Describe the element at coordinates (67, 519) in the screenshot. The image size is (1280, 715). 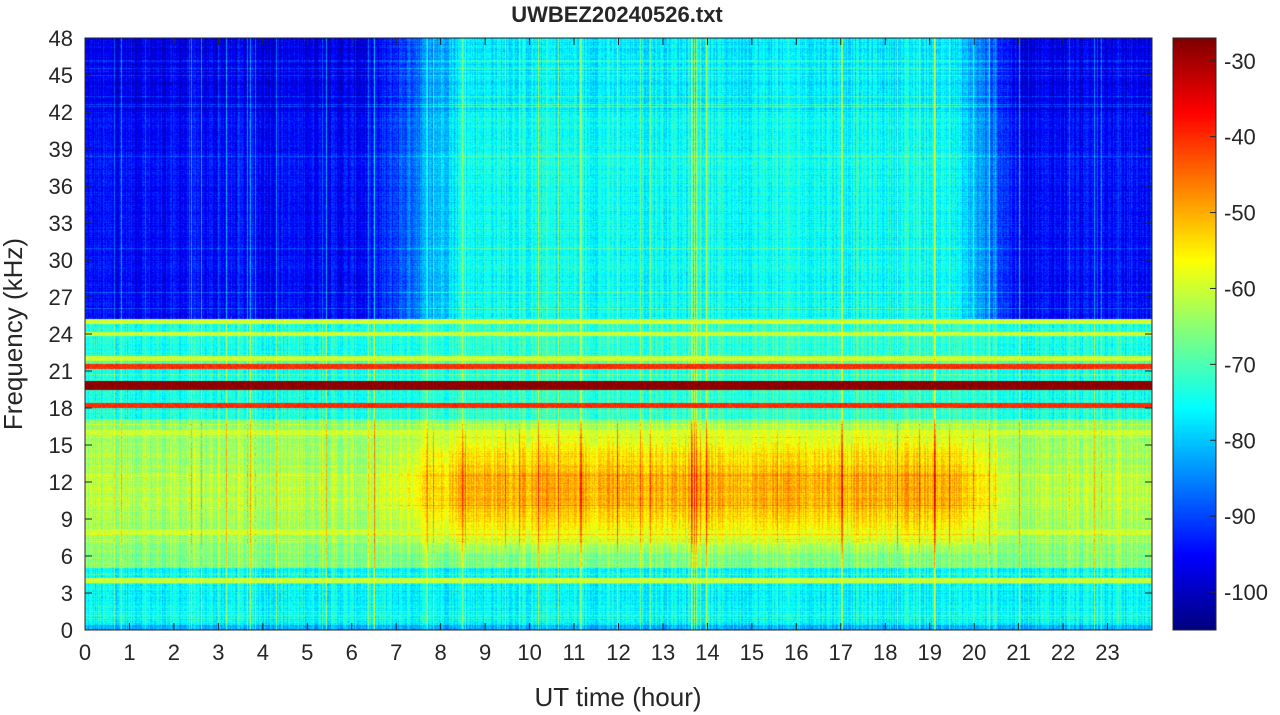
I see `y-tick-label: 9` at that location.